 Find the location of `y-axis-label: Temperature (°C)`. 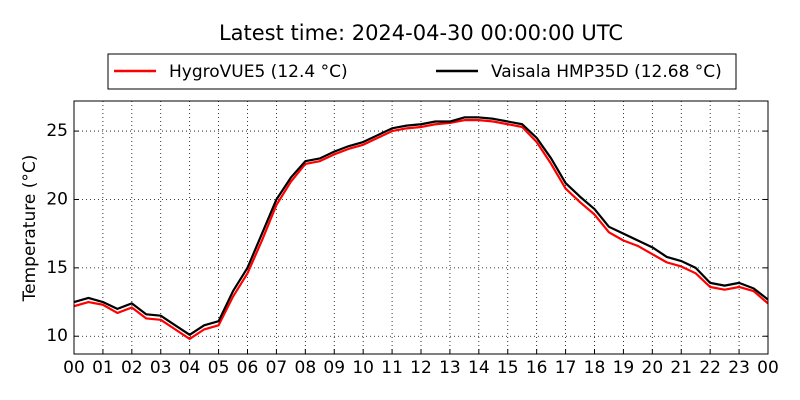

y-axis-label: Temperature (°C) is located at coordinates (30, 229).